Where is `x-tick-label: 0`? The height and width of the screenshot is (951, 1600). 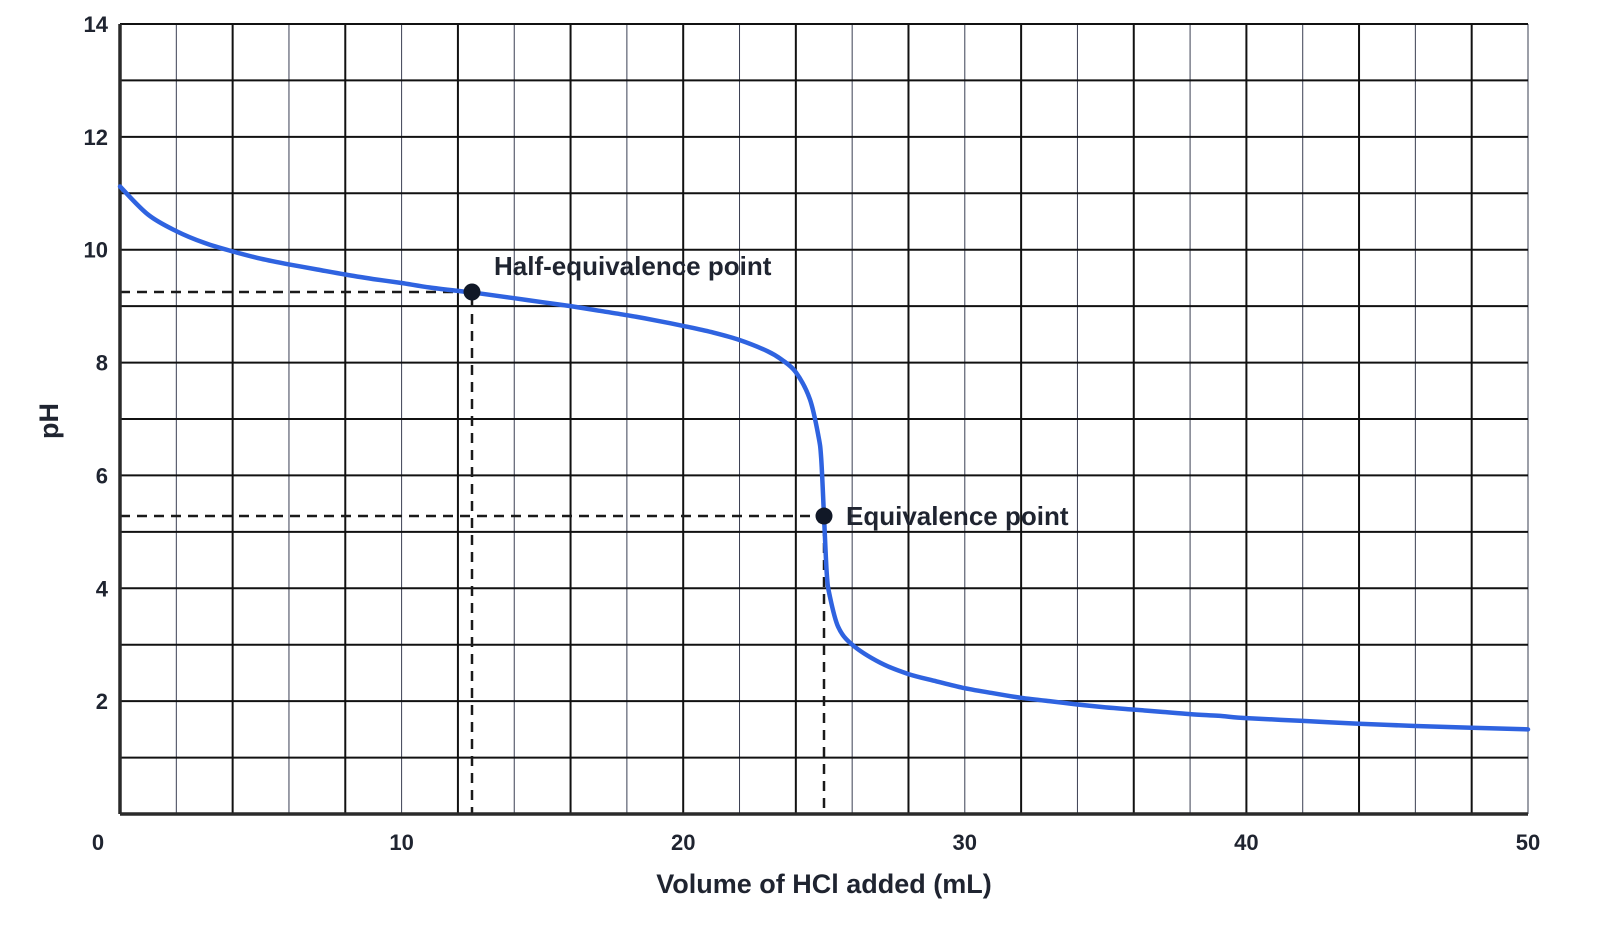
x-tick-label: 0 is located at coordinates (98, 842).